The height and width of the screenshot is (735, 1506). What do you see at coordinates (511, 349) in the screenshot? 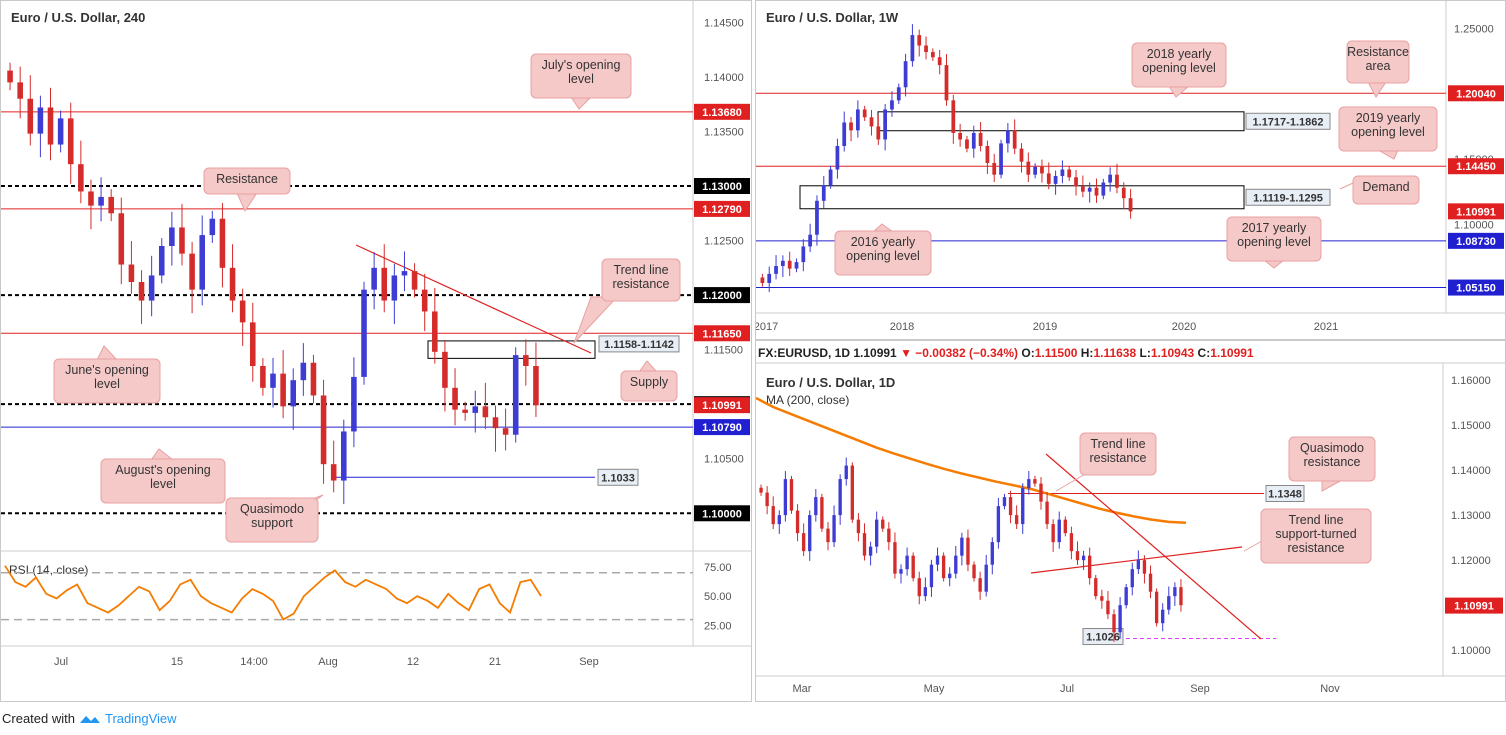
I see `supply-zone` at bounding box center [511, 349].